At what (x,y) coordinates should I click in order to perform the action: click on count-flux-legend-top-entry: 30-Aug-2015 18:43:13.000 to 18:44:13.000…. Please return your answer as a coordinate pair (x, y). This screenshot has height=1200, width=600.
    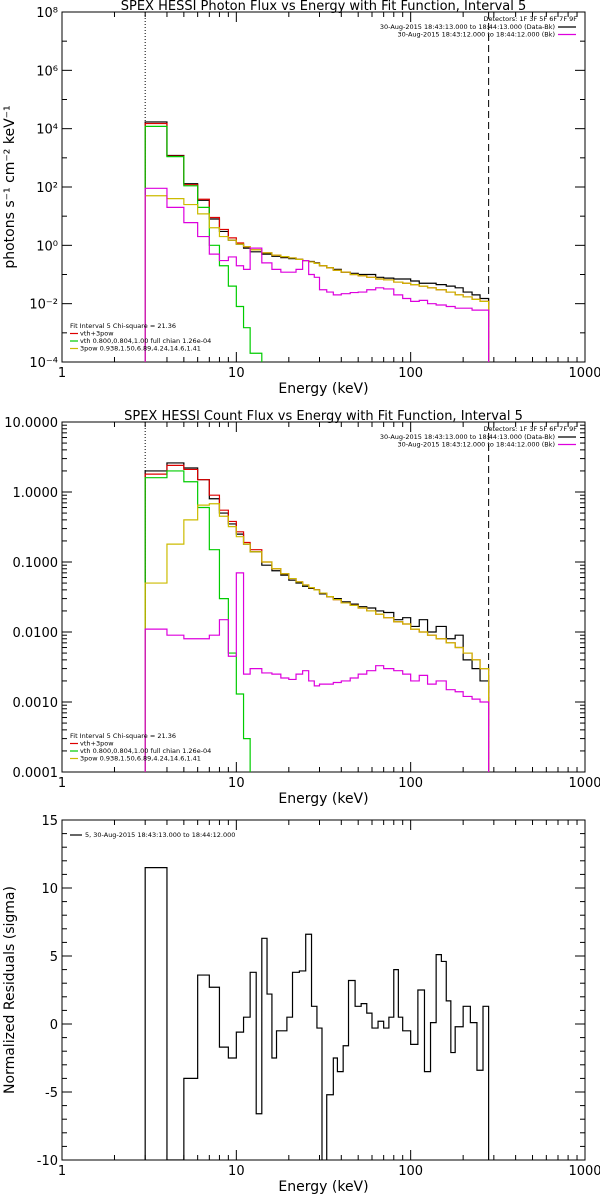
    Looking at the image, I should click on (467, 437).